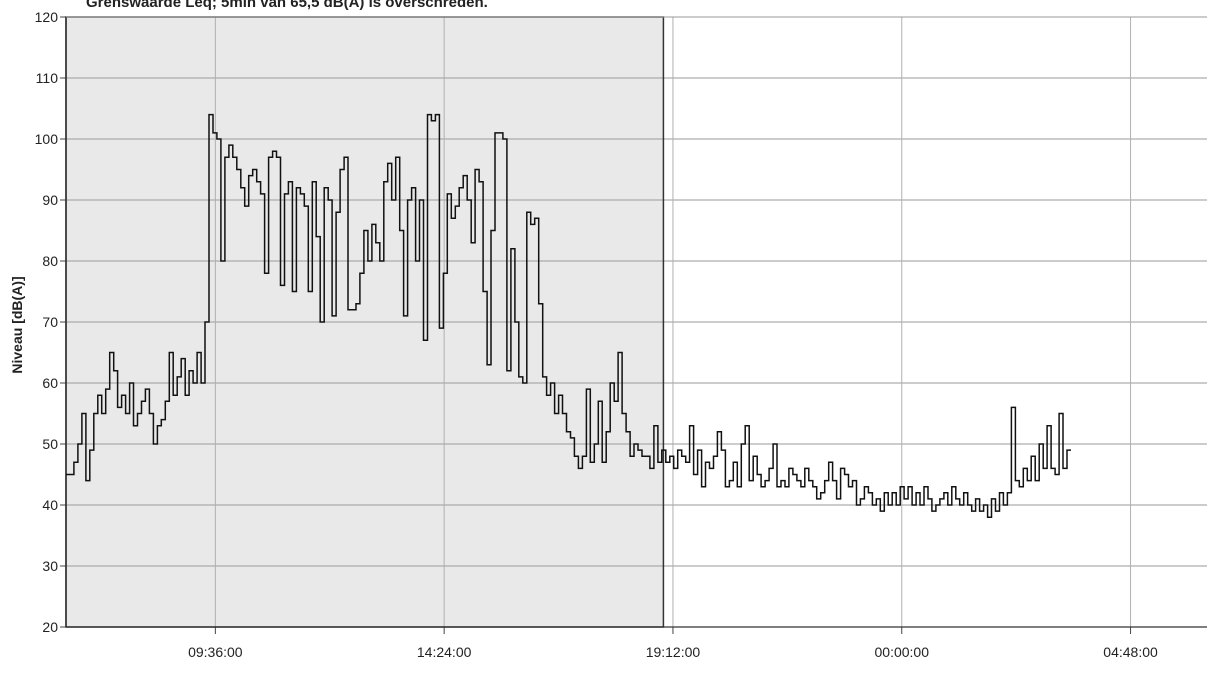 This screenshot has width=1209, height=683. Describe the element at coordinates (902, 652) in the screenshot. I see `x-tick-label-000000: 00:00:00` at that location.